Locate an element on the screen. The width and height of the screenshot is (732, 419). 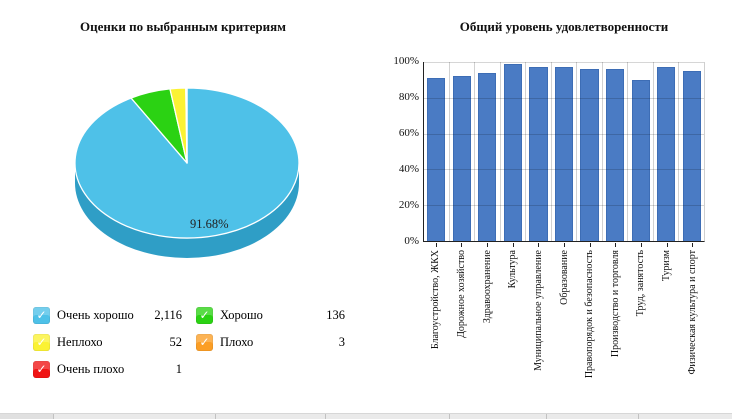
pie-percent-label: 91.68% is located at coordinates (209, 224).